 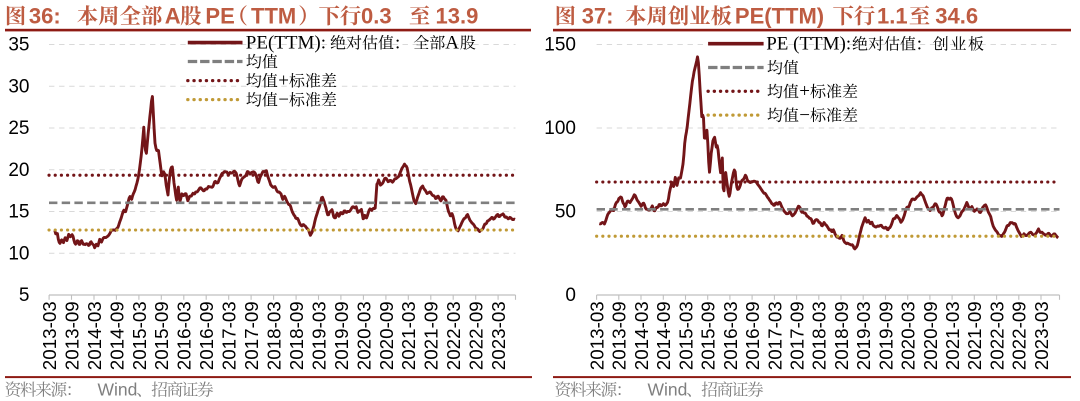 What do you see at coordinates (560, 128) in the screenshot?
I see `svg-text: 100` at bounding box center [560, 128].